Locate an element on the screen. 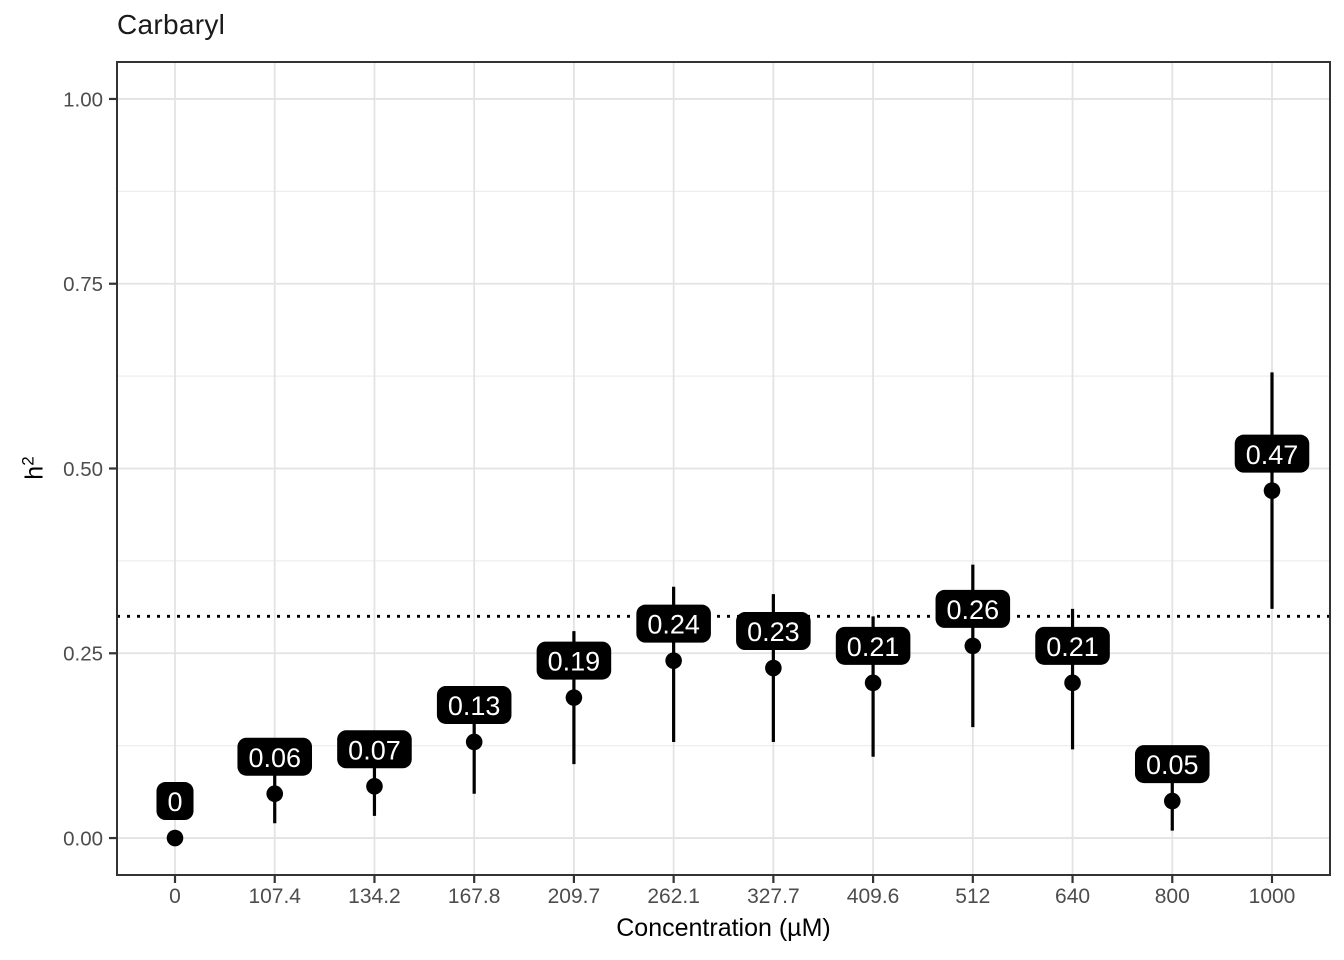 This screenshot has height=960, width=1344. value-label: 0.07 is located at coordinates (374, 749).